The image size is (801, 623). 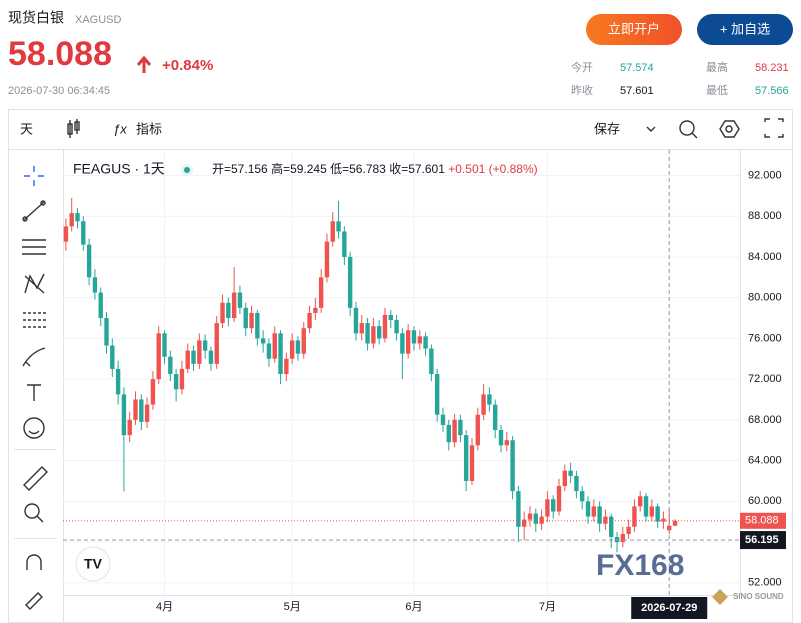 I want to click on watchlist-label: + 加自选, so click(x=745, y=28).